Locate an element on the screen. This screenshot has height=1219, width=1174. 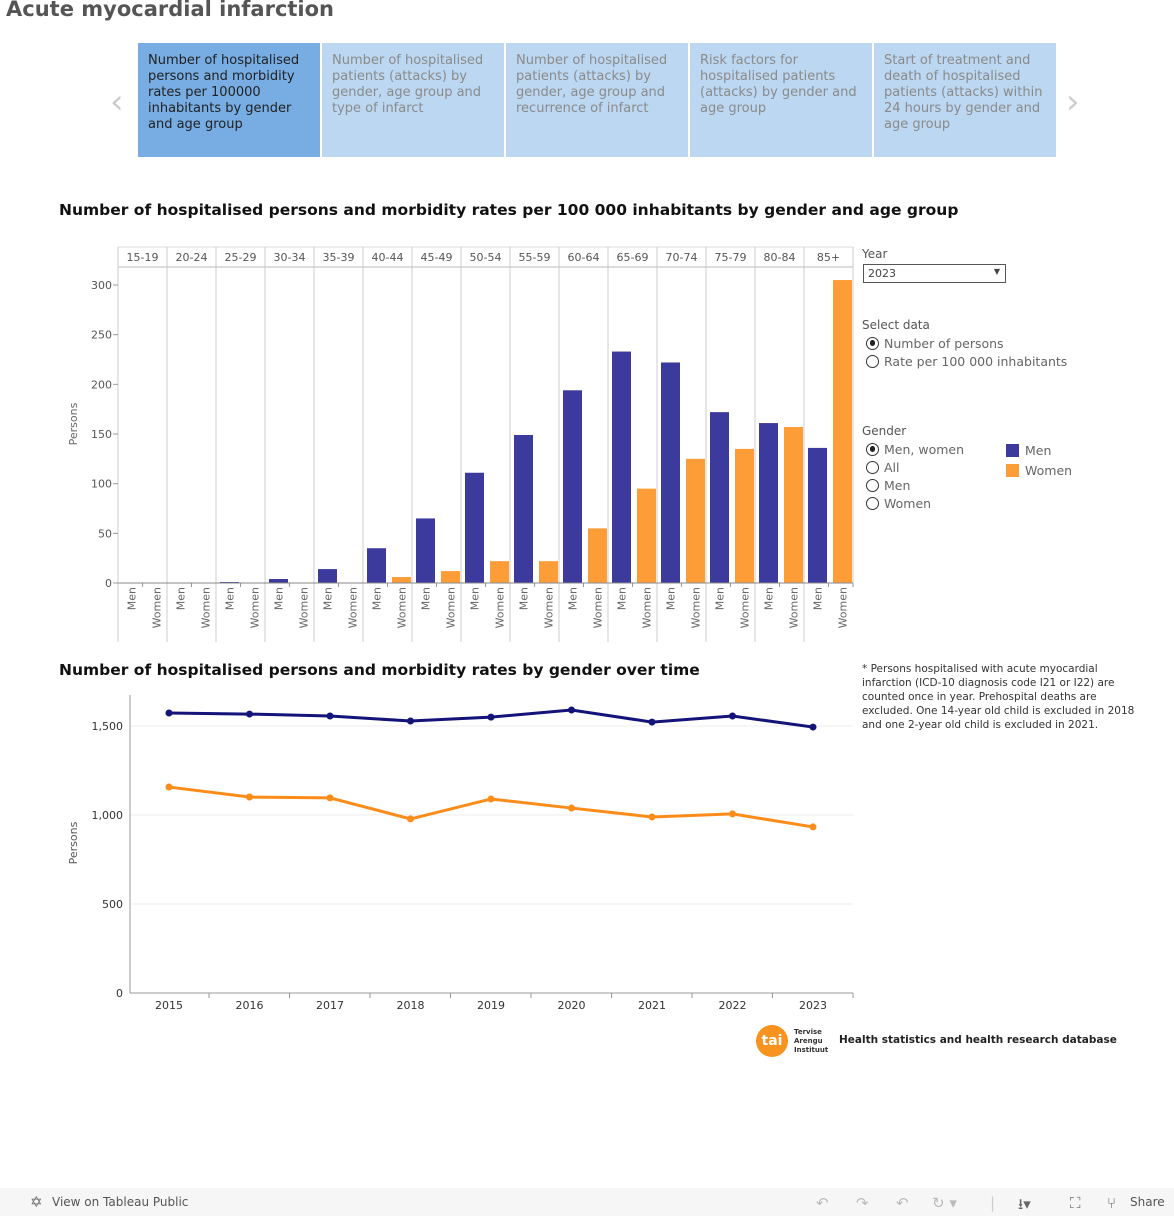
point-women-2021 is located at coordinates (652, 817).